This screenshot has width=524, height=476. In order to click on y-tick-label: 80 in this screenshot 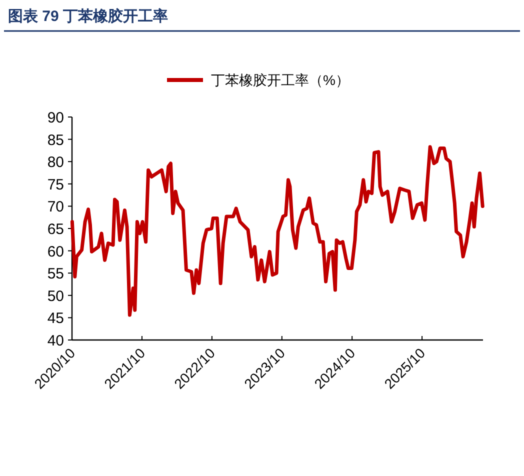, I will do `click(55, 163)`.